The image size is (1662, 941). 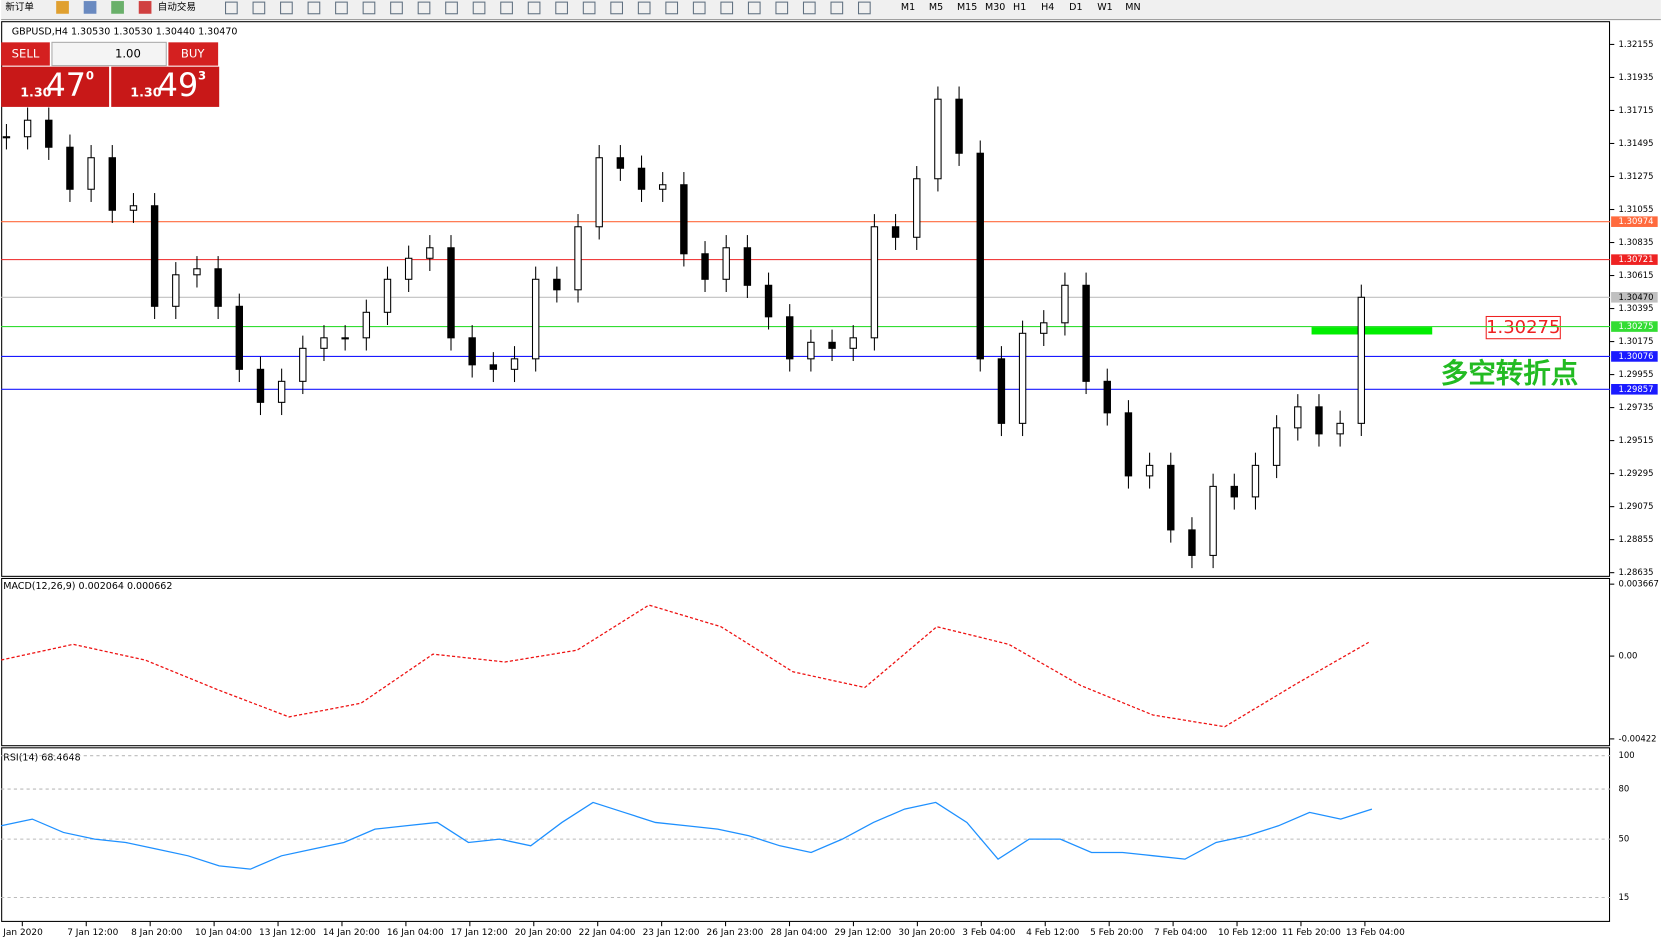 I want to click on x-tick-label: 3 Feb 04:00, so click(x=989, y=933).